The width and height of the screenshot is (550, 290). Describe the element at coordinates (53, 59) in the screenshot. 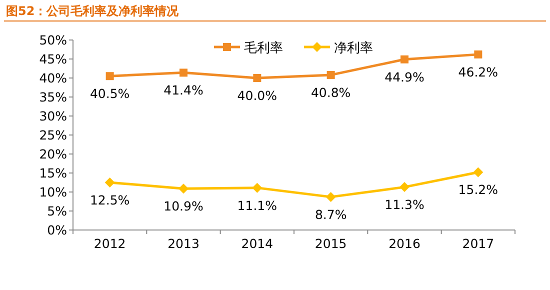

I see `y-tick-label: 45%` at that location.